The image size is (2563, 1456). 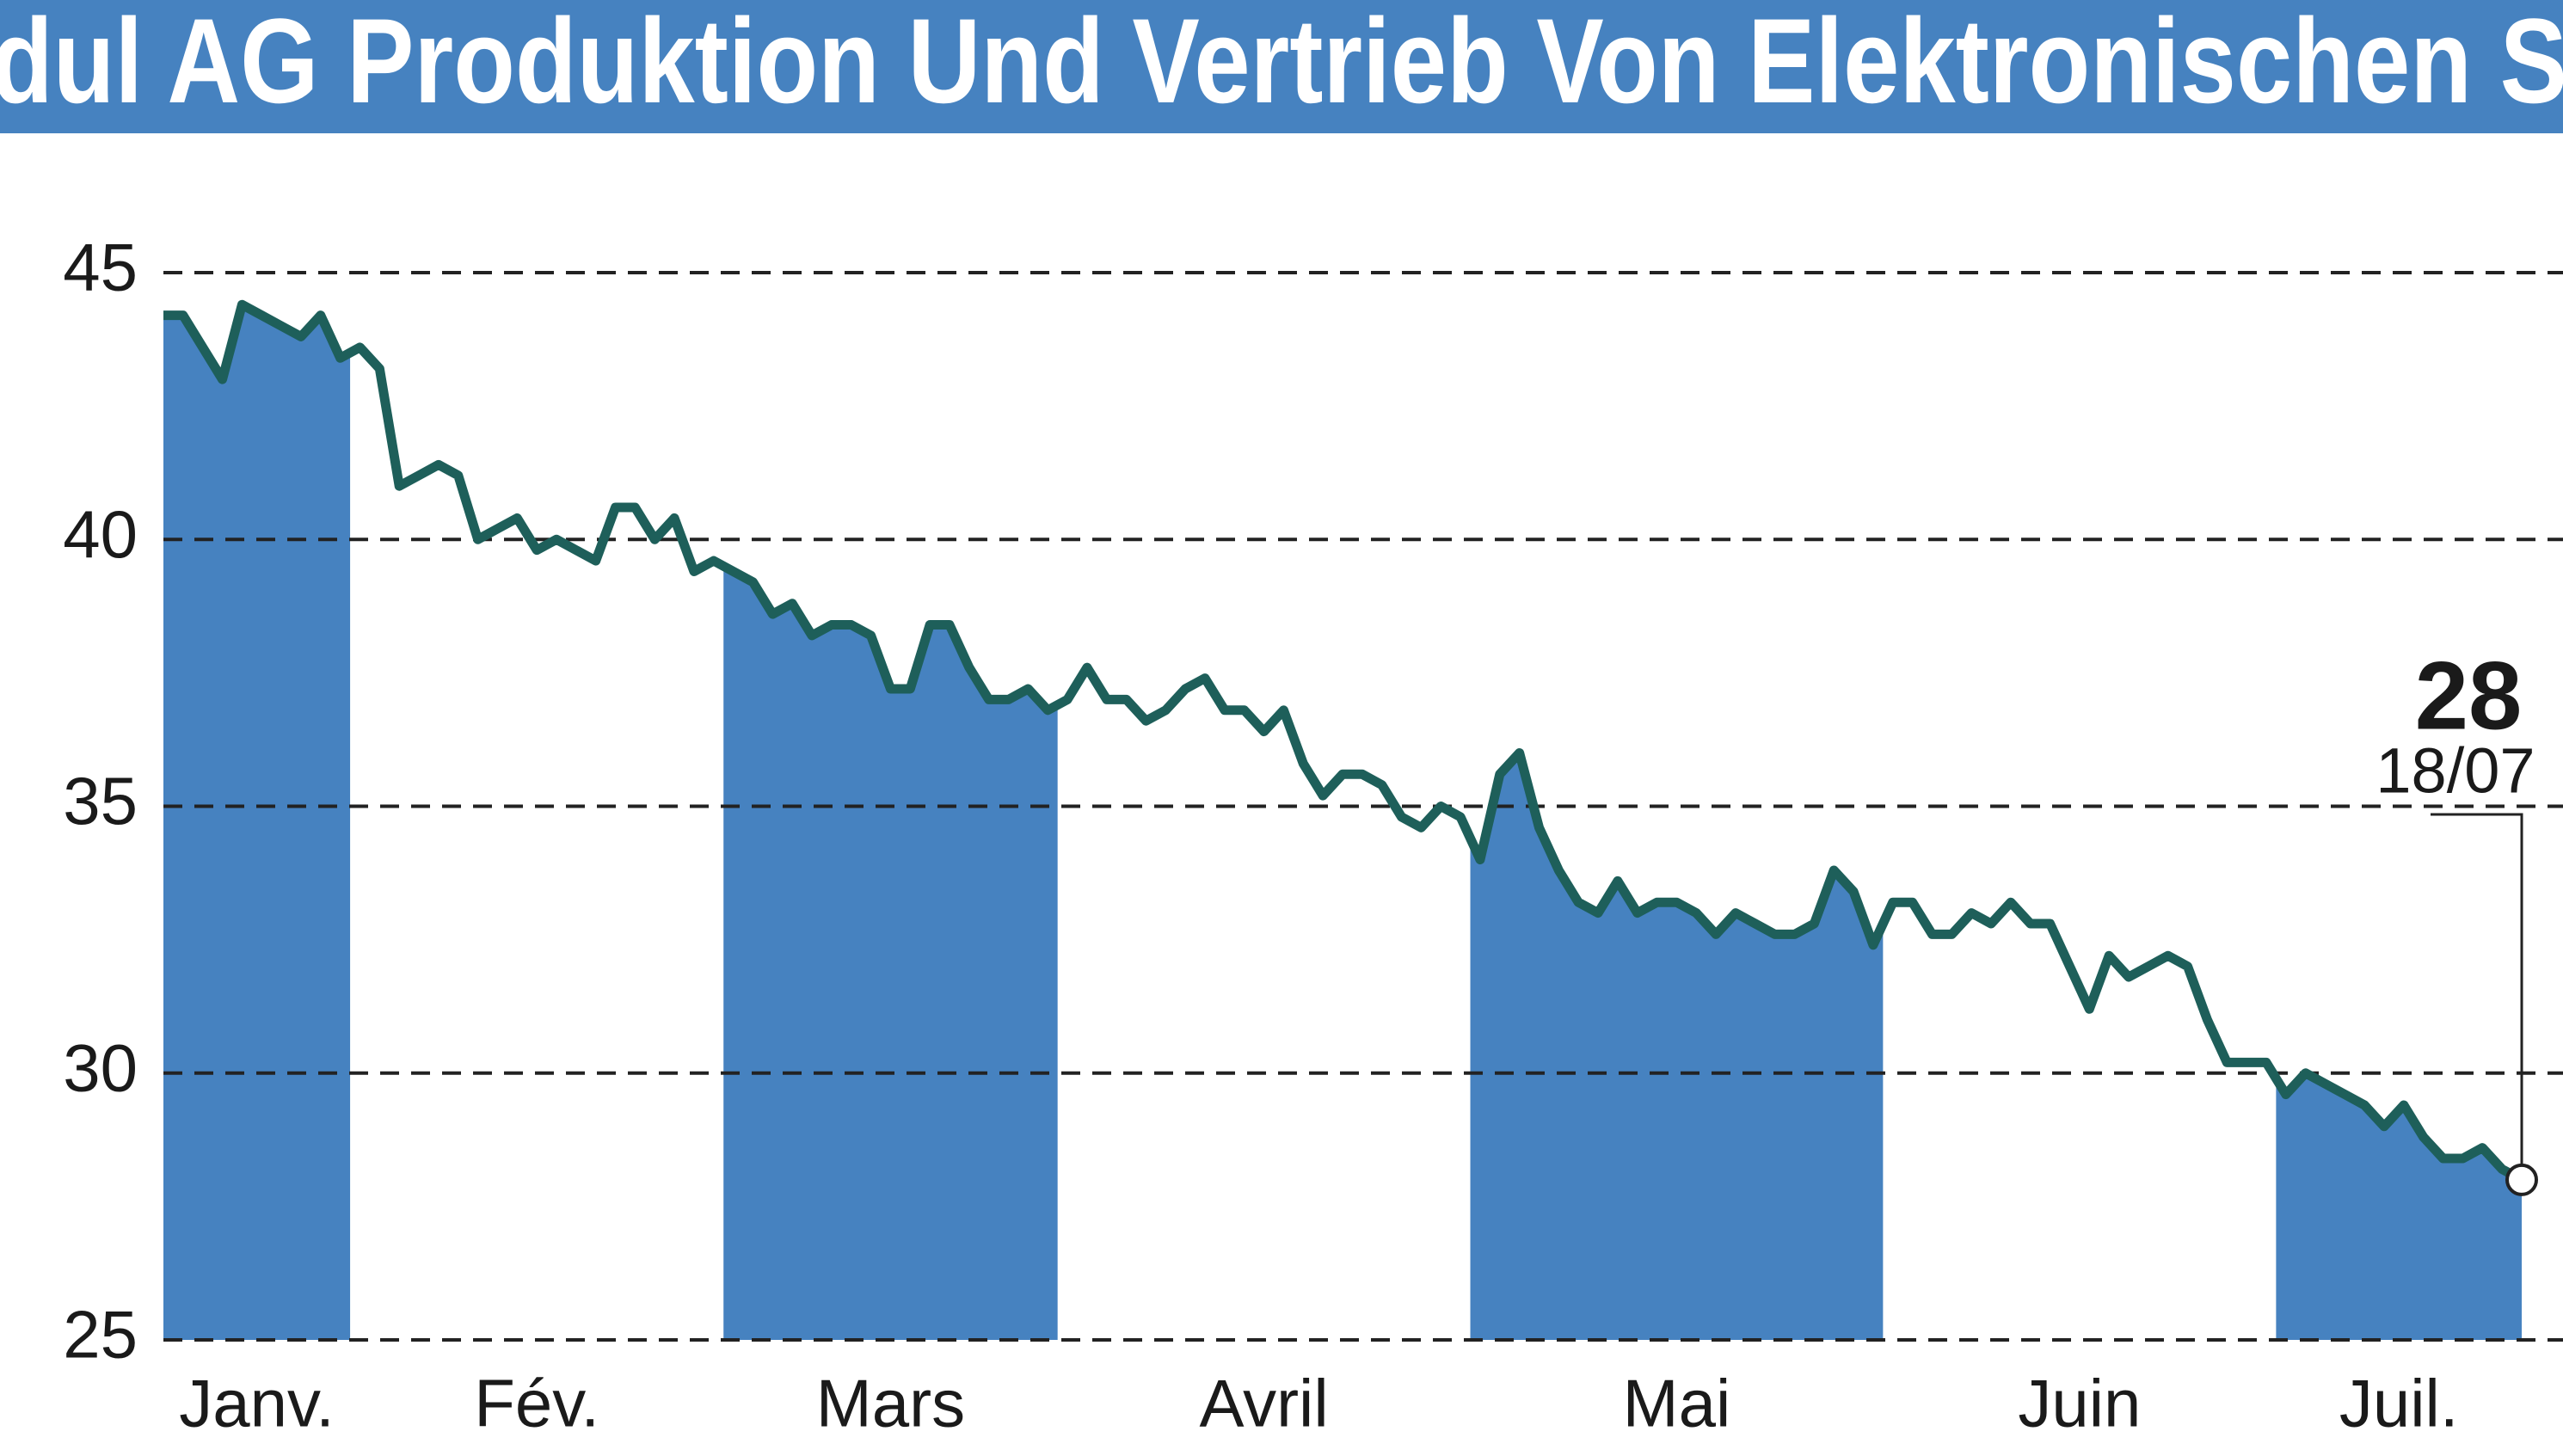 I want to click on y-tick-label: 25, so click(x=100, y=1335).